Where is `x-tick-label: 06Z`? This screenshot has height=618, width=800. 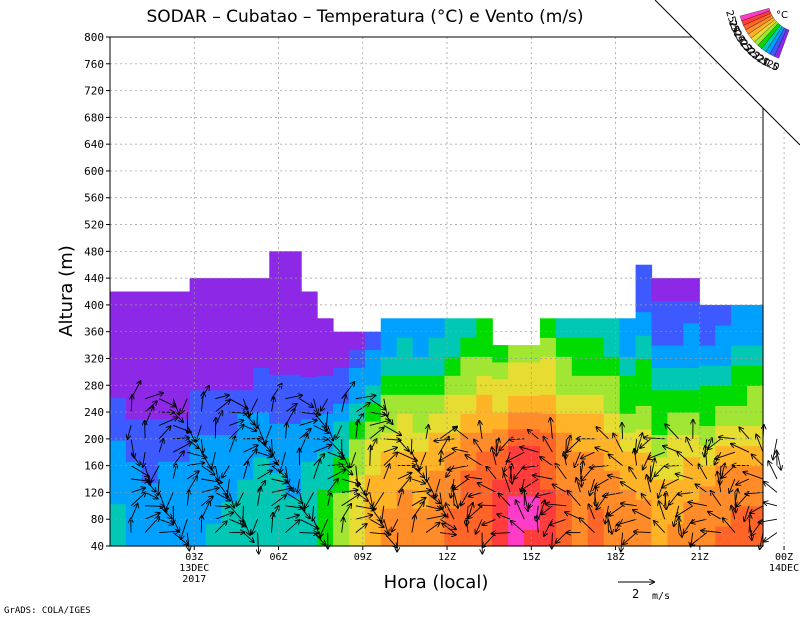 x-tick-label: 06Z is located at coordinates (278, 557).